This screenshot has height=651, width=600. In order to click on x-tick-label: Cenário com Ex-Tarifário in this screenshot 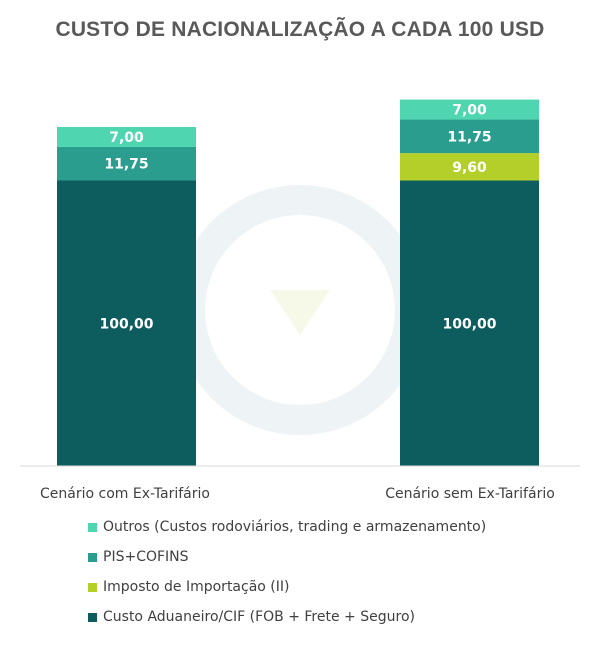, I will do `click(125, 494)`.